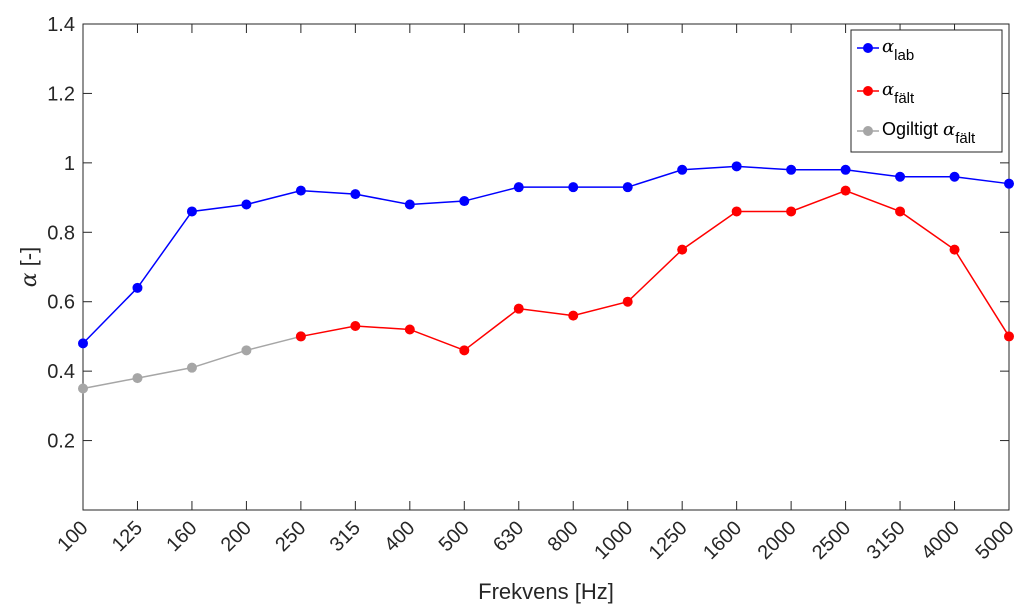 Image resolution: width=1022 pixels, height=608 pixels. I want to click on x-axis-label: Frekvens [Hz], so click(546, 591).